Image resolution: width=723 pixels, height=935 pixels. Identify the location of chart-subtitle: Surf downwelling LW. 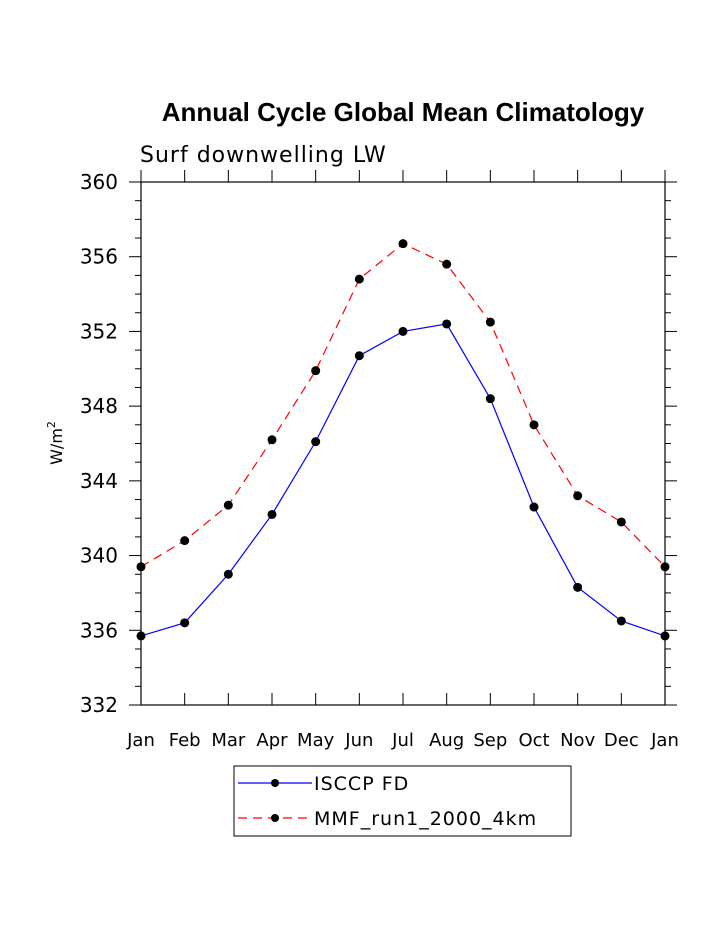
(263, 155).